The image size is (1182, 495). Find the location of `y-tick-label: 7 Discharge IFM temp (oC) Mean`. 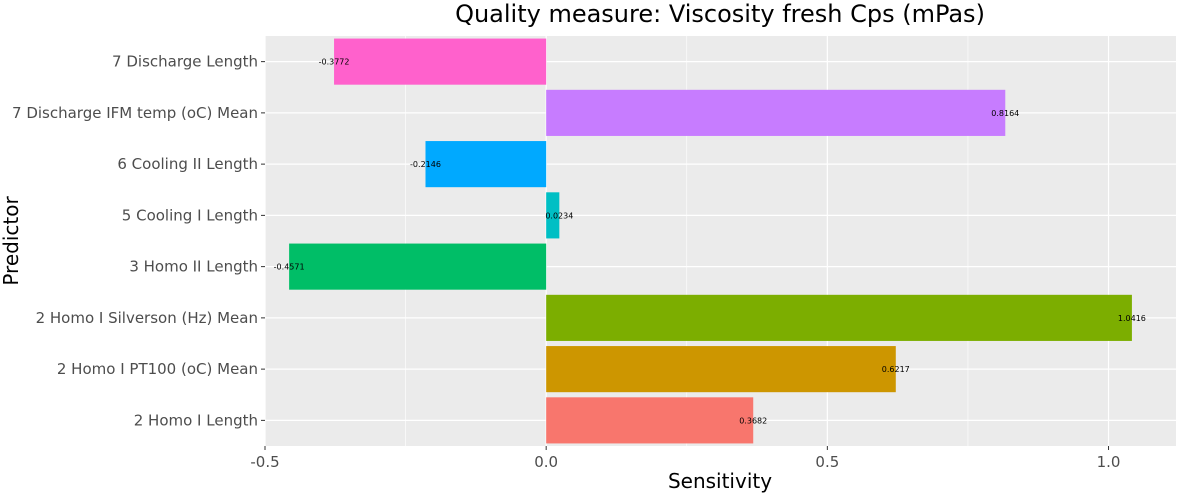

y-tick-label: 7 Discharge IFM temp (oC) Mean is located at coordinates (135, 113).